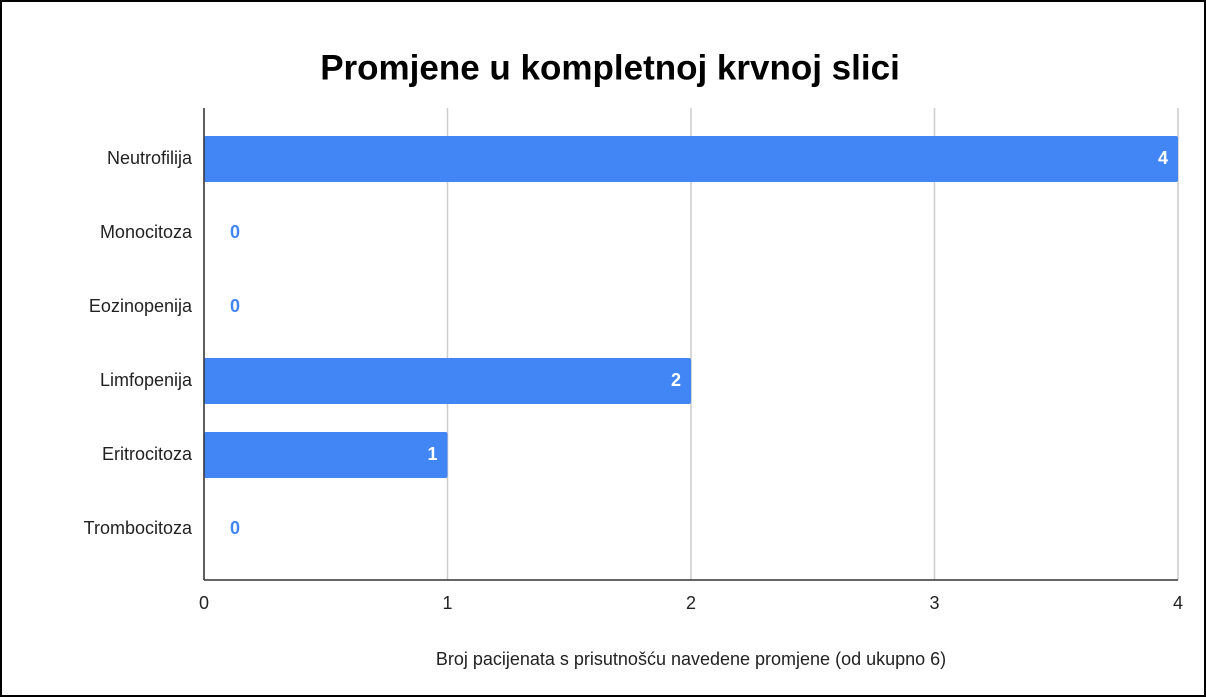 This screenshot has height=697, width=1206. Describe the element at coordinates (141, 306) in the screenshot. I see `y-tick-label: Eozinopenija` at that location.